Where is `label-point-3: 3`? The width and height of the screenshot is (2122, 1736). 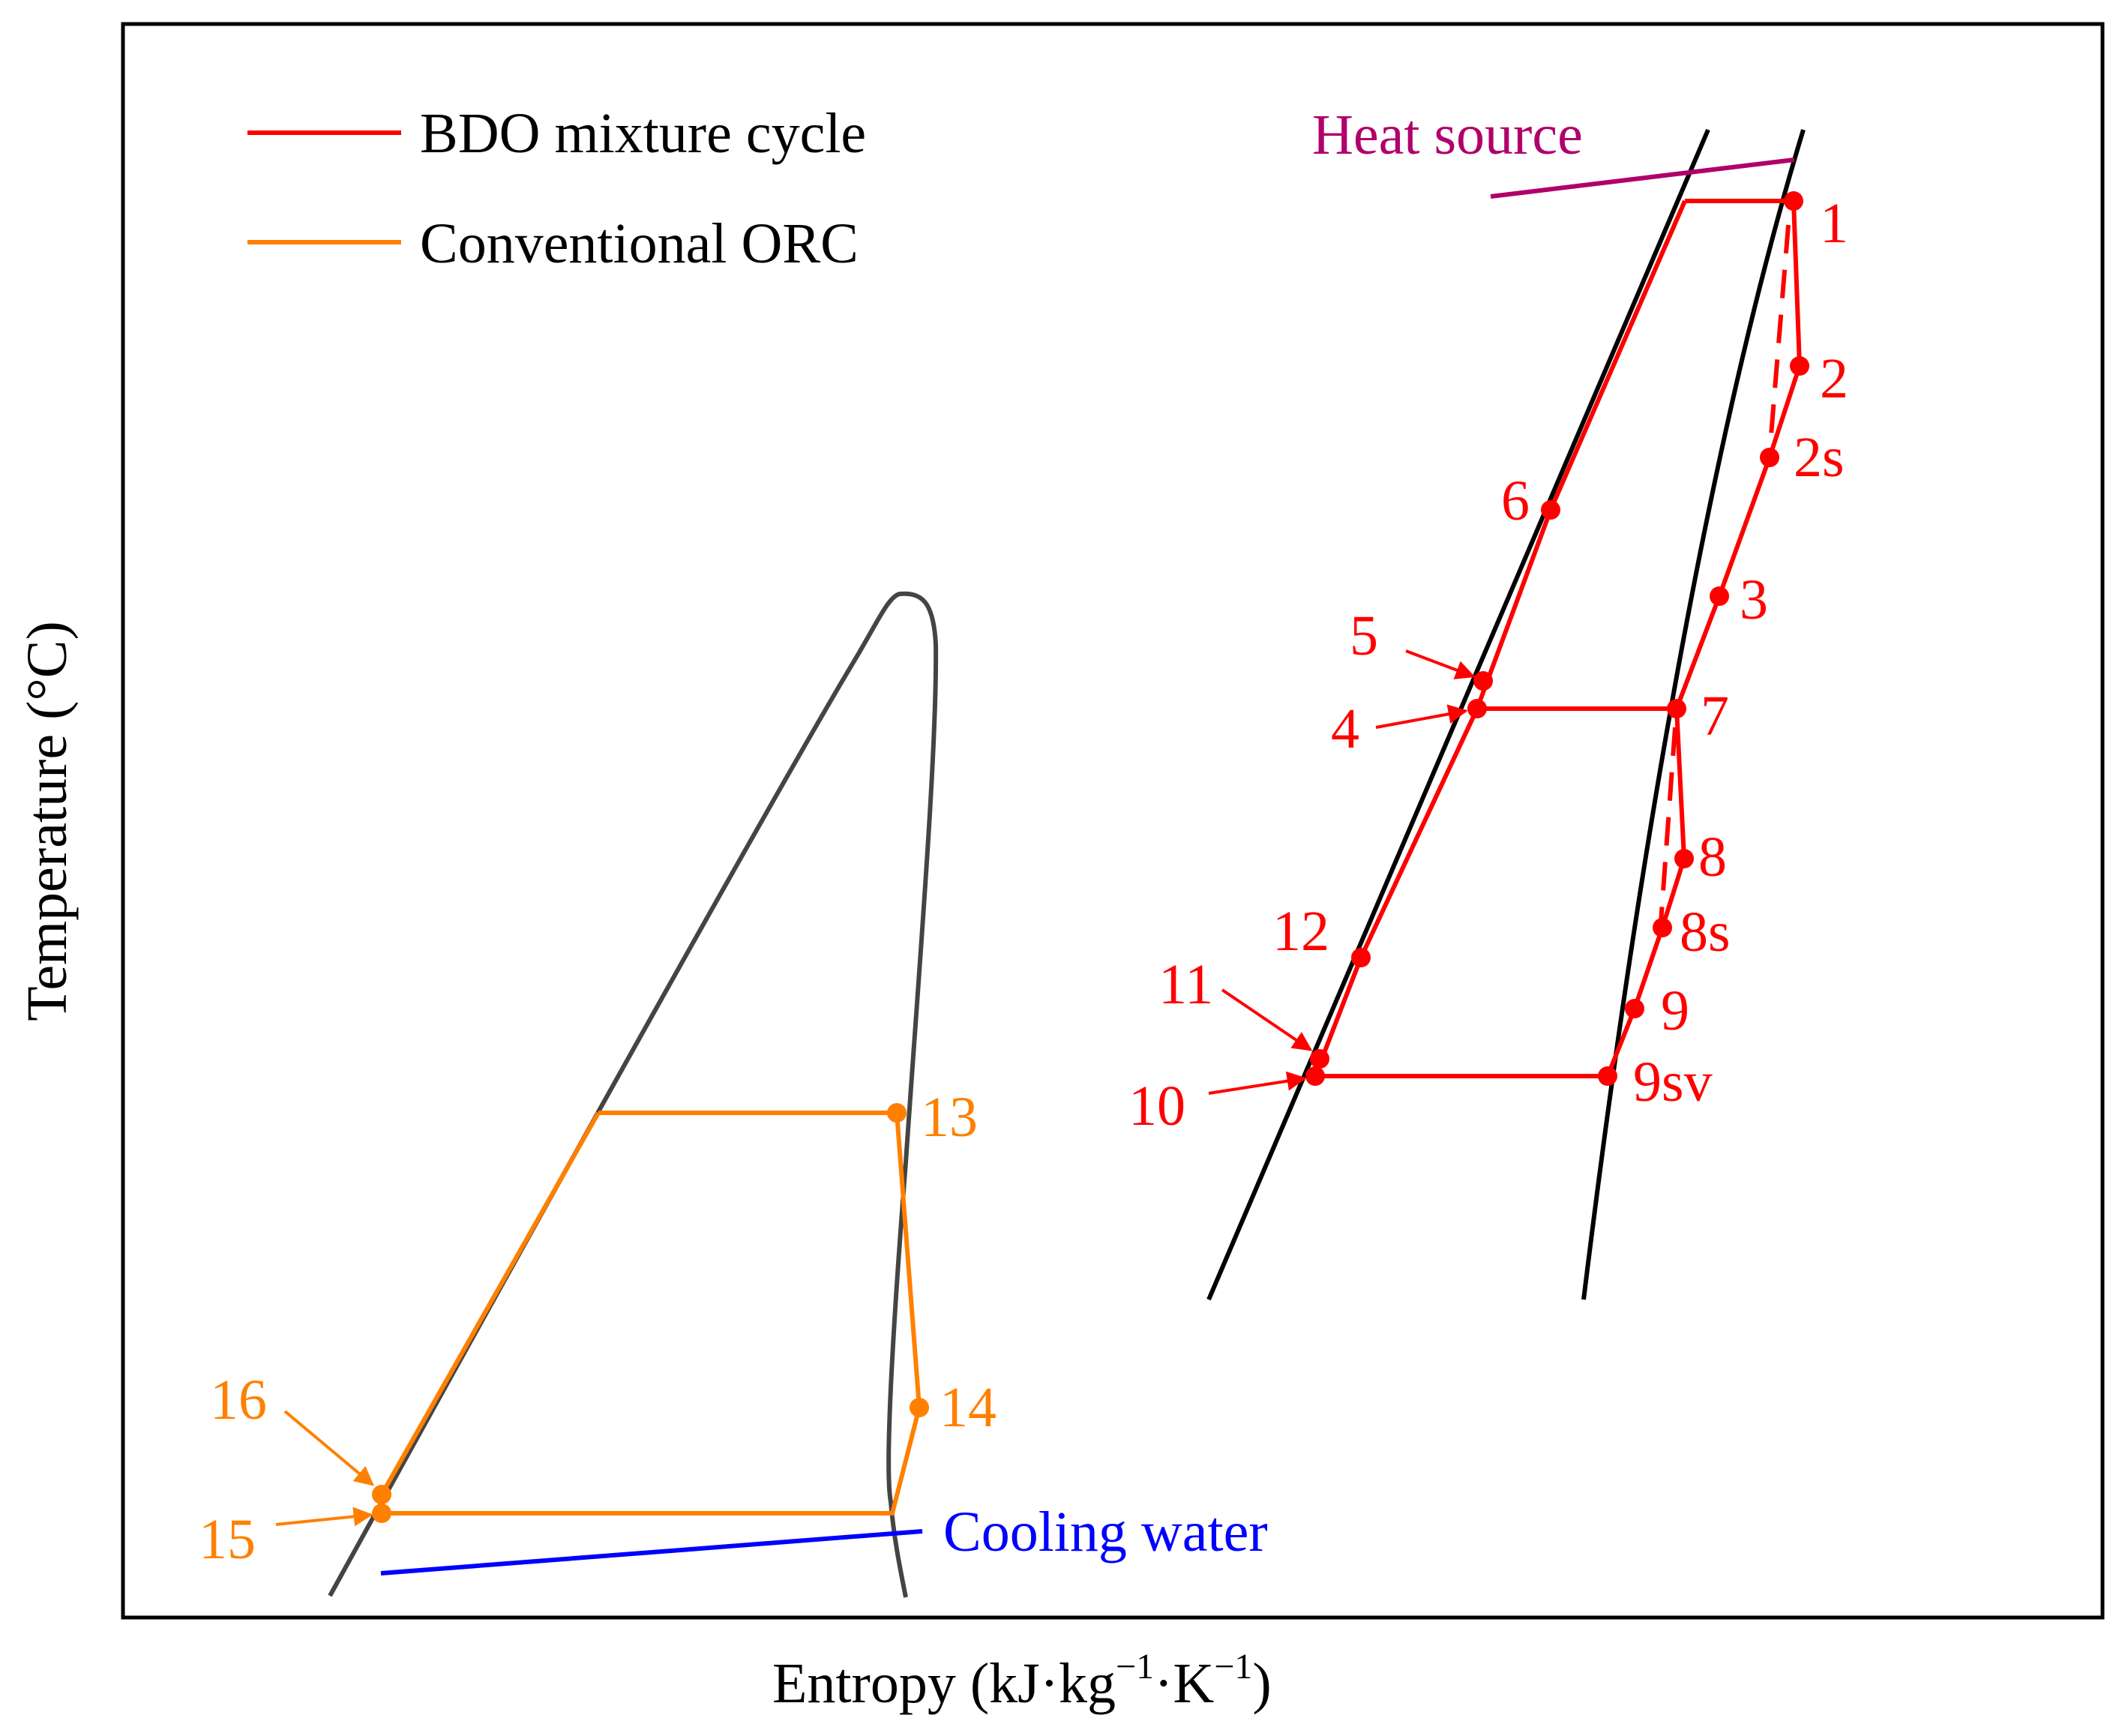 label-point-3: 3 is located at coordinates (1754, 599).